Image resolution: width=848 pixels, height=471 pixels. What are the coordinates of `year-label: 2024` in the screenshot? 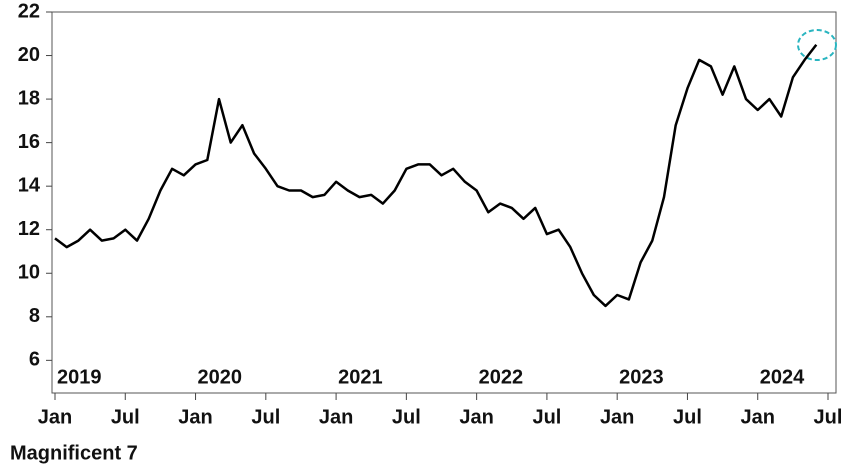 It's located at (782, 377).